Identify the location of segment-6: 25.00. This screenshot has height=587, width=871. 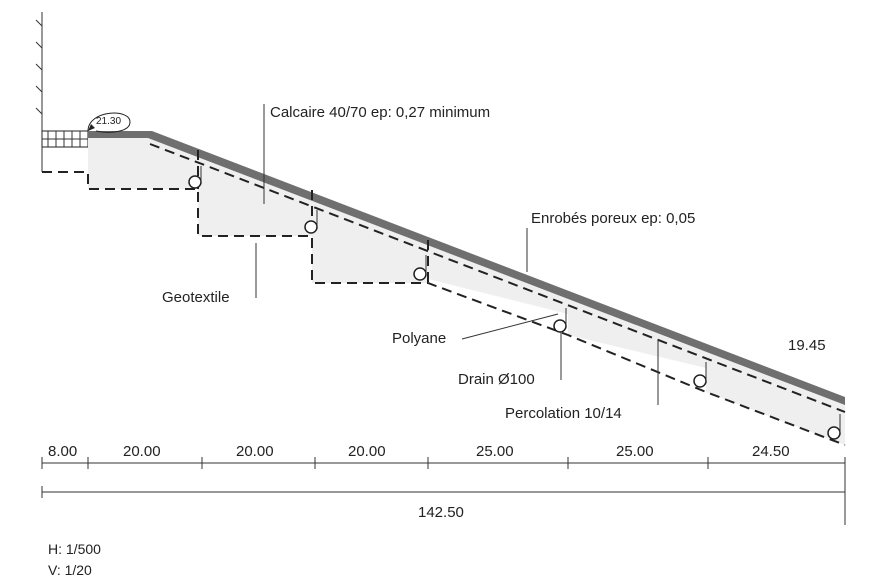
(635, 451).